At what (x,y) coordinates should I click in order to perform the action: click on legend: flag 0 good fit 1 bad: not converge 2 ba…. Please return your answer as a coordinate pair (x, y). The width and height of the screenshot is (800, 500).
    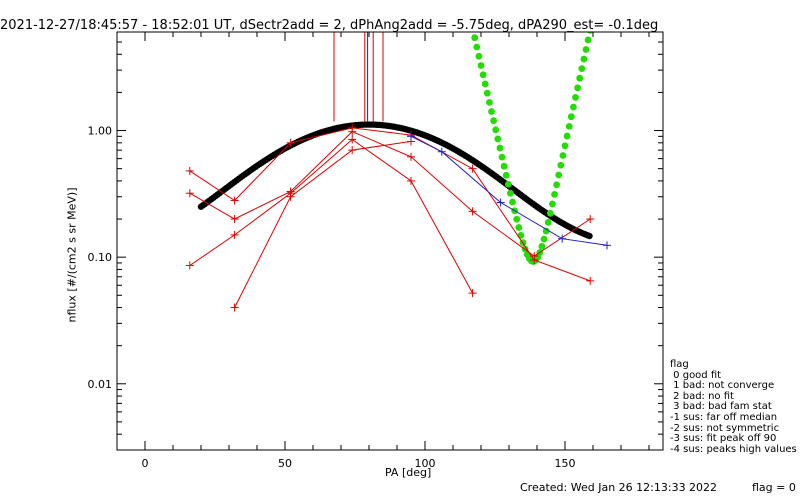
    Looking at the image, I should click on (733, 407).